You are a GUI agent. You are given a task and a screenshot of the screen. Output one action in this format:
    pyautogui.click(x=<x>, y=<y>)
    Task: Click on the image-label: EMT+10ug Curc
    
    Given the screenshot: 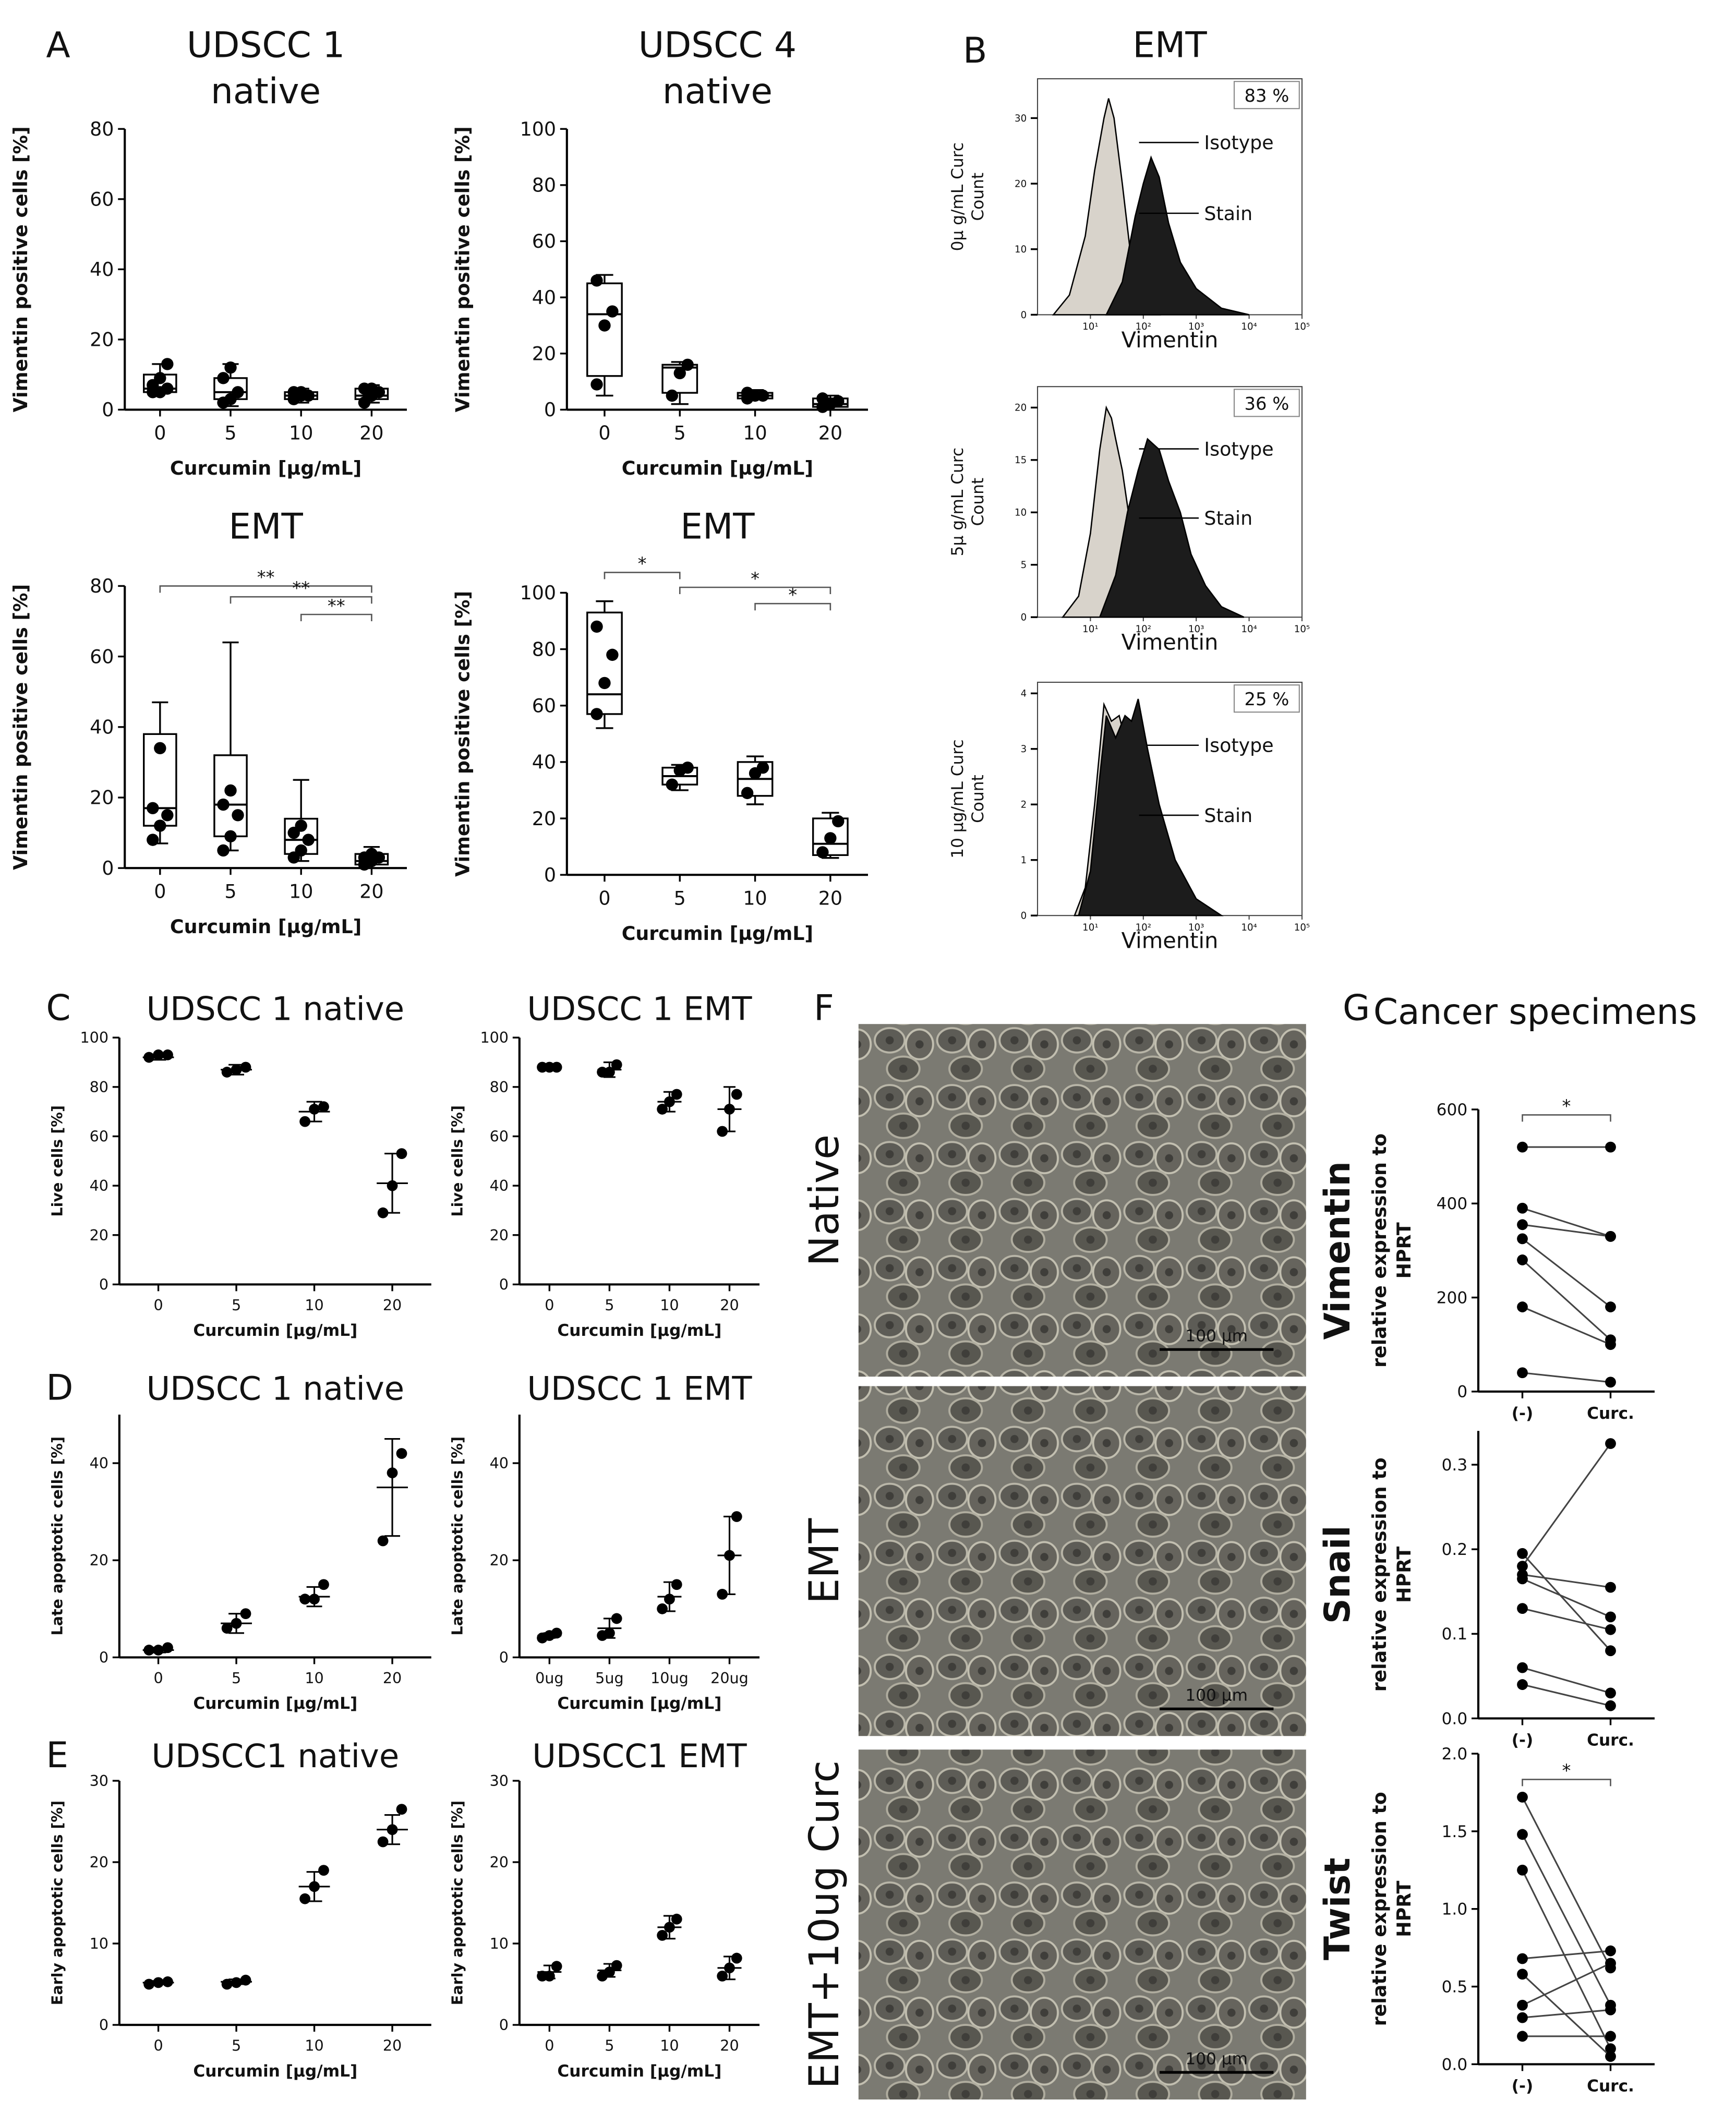 What is the action you would take?
    pyautogui.click(x=824, y=1924)
    